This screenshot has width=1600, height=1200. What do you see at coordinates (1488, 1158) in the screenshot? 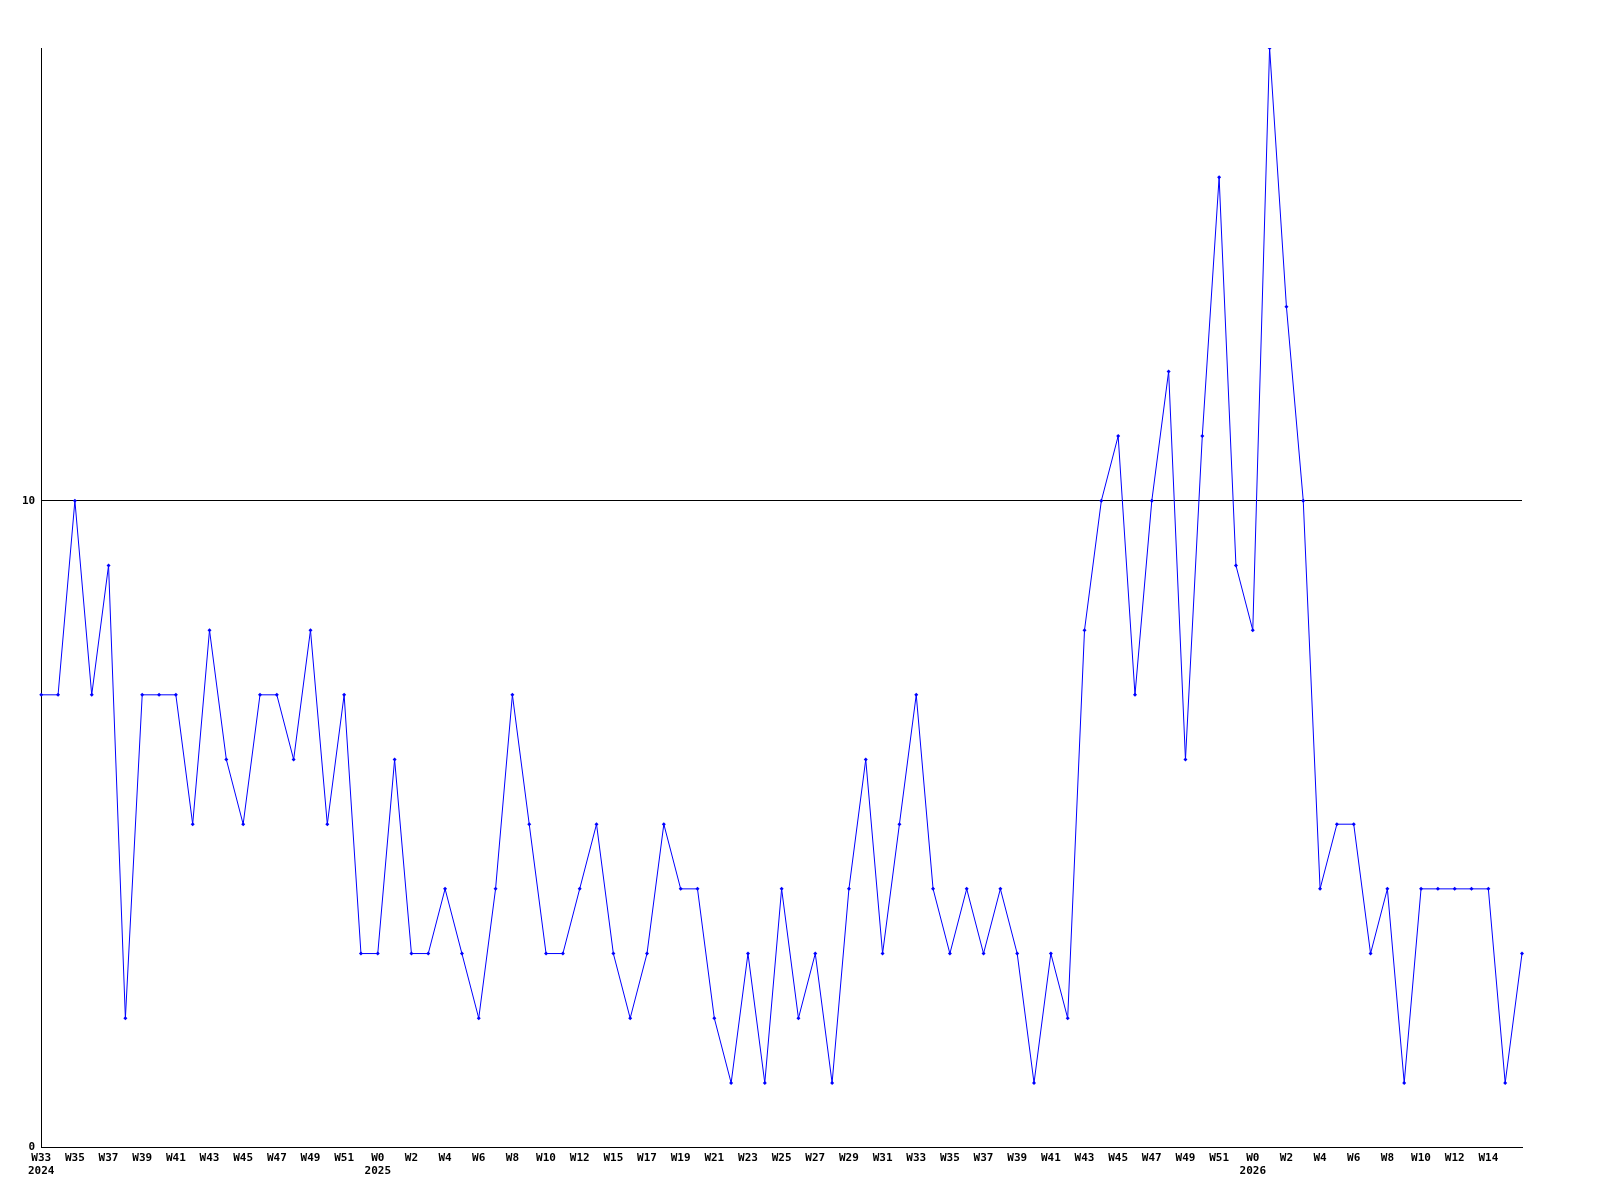
I see `x-tick-label: W14` at bounding box center [1488, 1158].